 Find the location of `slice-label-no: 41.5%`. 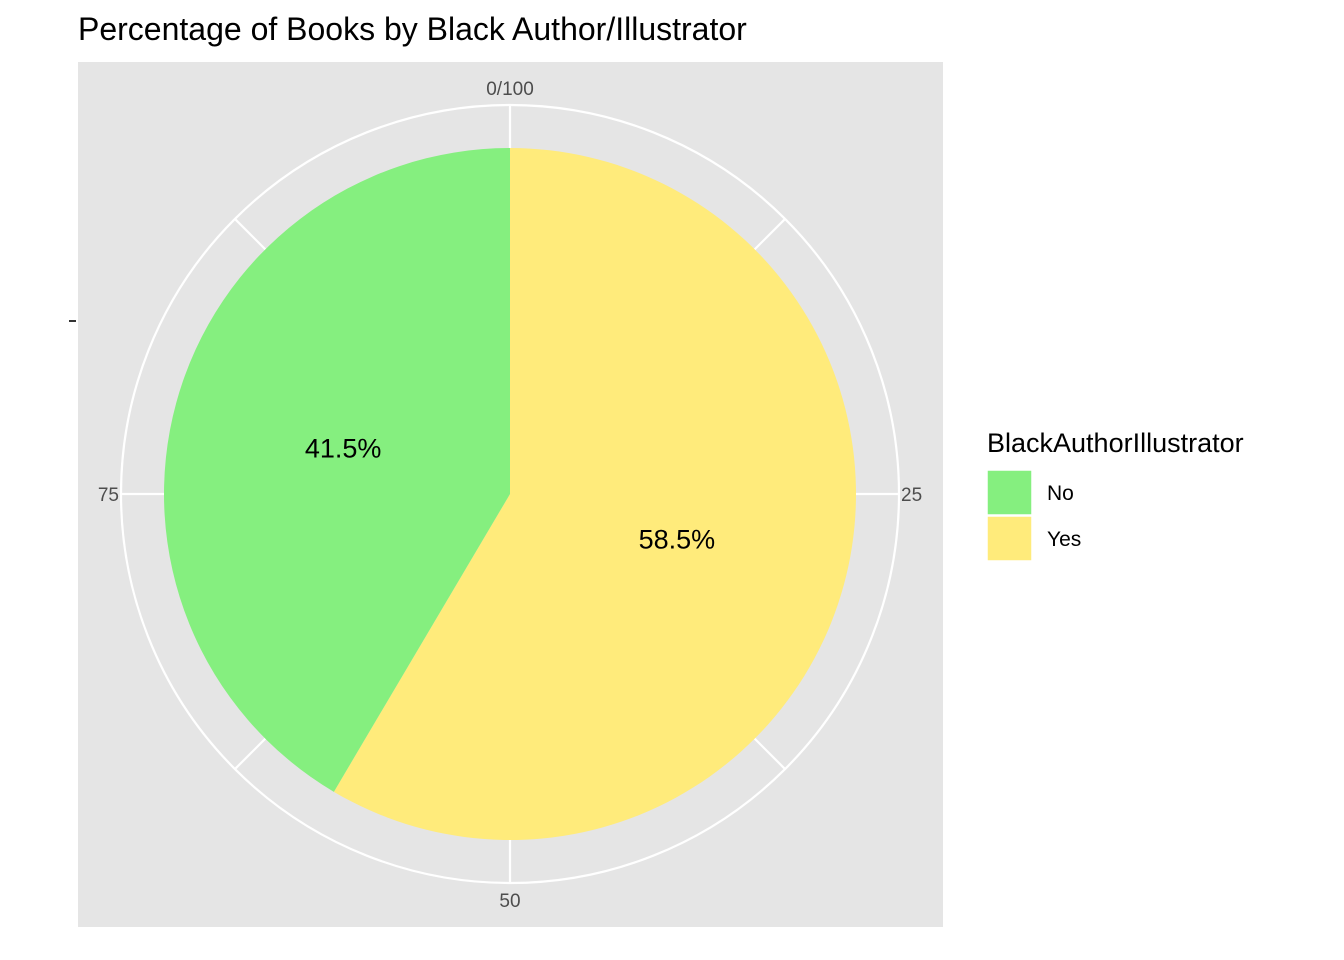

slice-label-no: 41.5% is located at coordinates (343, 448).